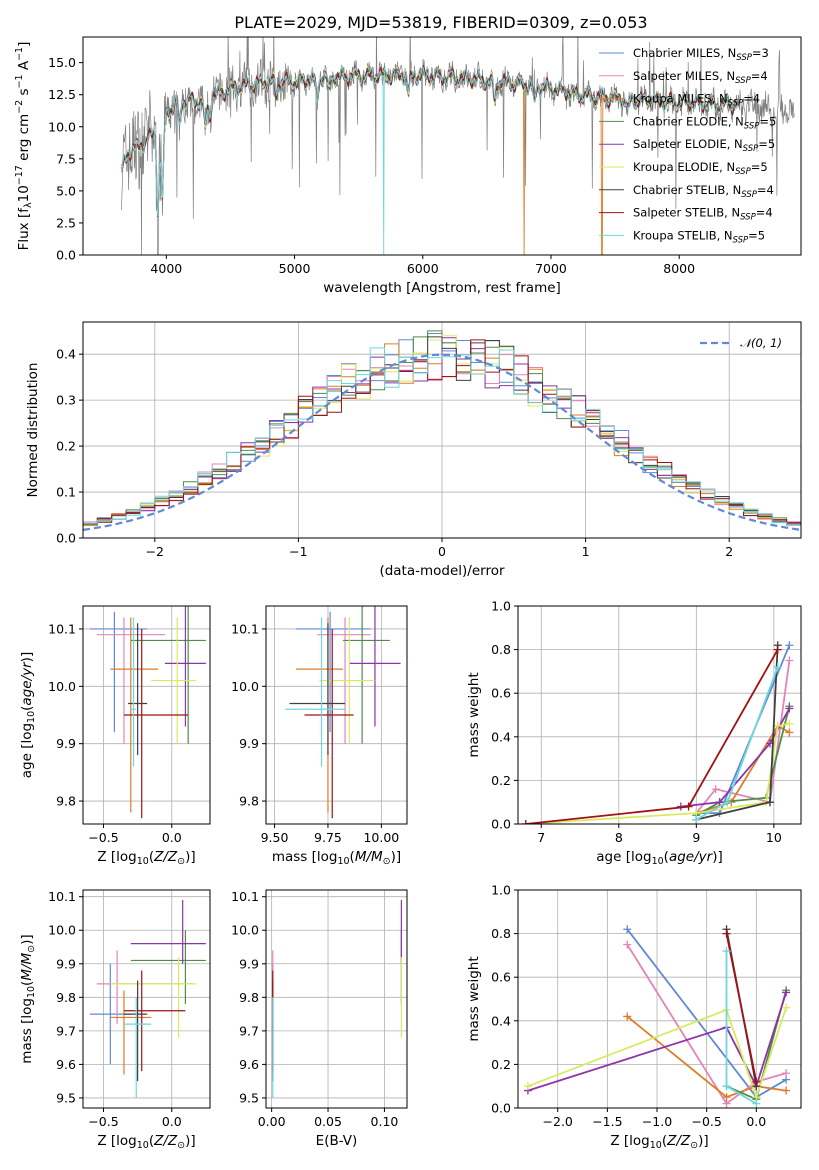 Image resolution: width=819 pixels, height=1170 pixels. What do you see at coordinates (245, 930) in the screenshot?
I see `y-tick-label: 10.0` at bounding box center [245, 930].